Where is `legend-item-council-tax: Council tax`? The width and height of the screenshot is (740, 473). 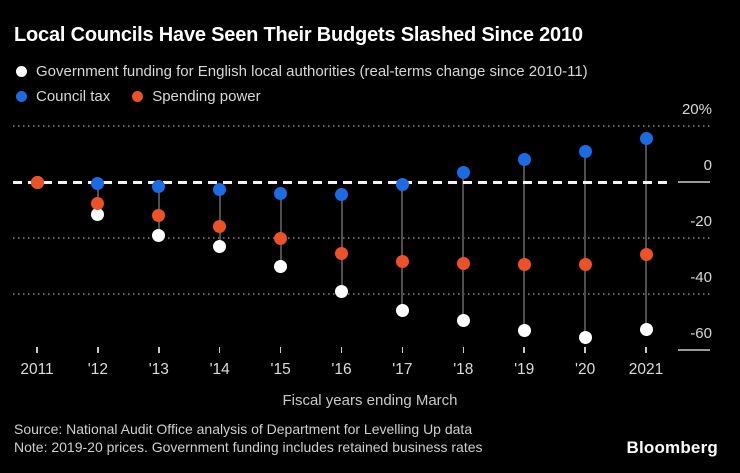
legend-item-council-tax: Council tax is located at coordinates (63, 96).